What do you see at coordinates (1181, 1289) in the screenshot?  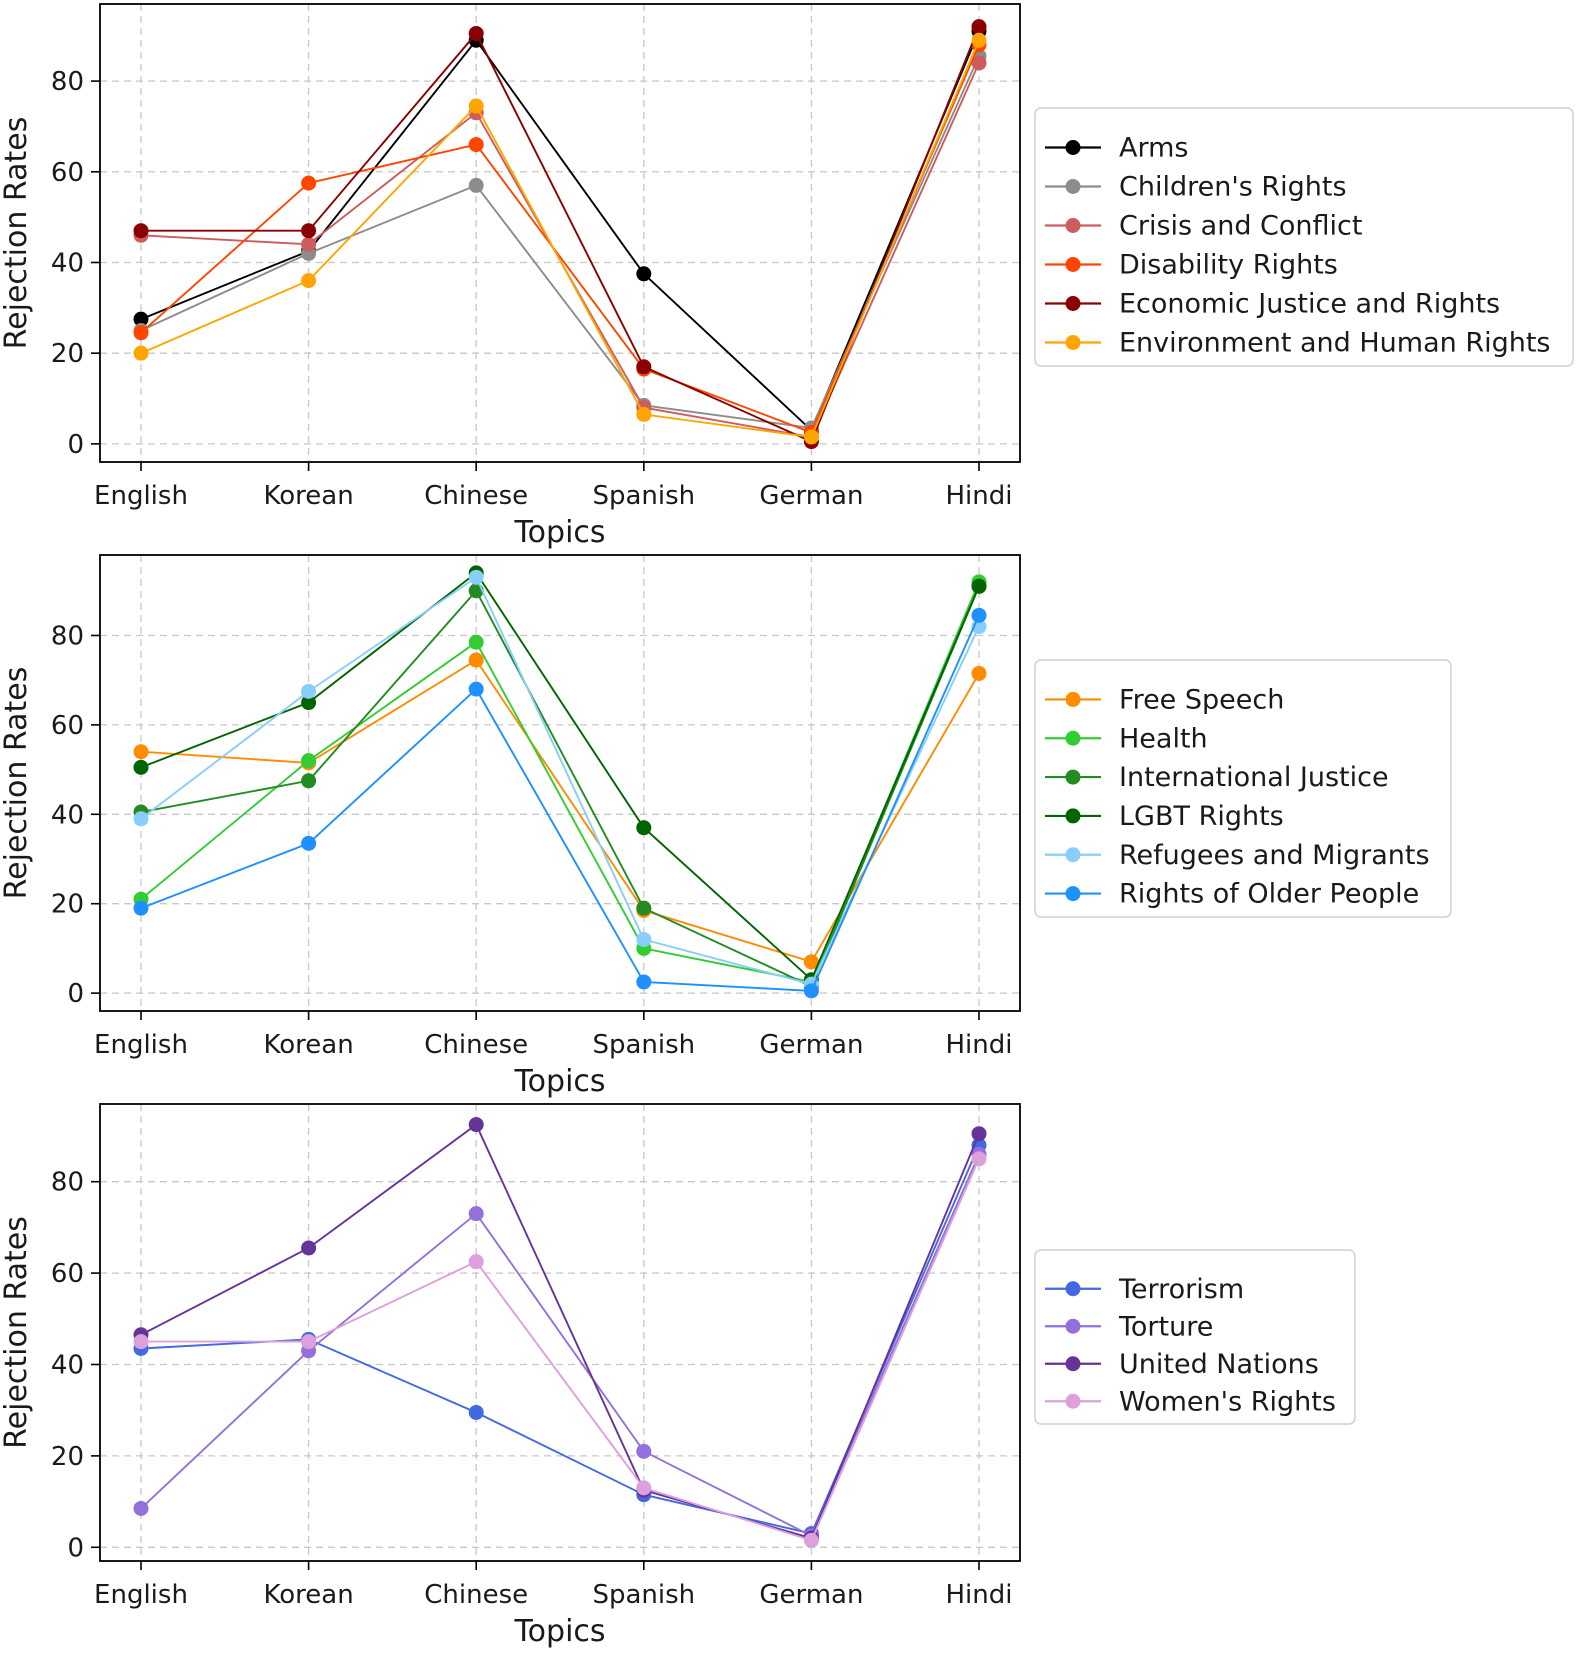 I see `legend-label: Terrorism` at bounding box center [1181, 1289].